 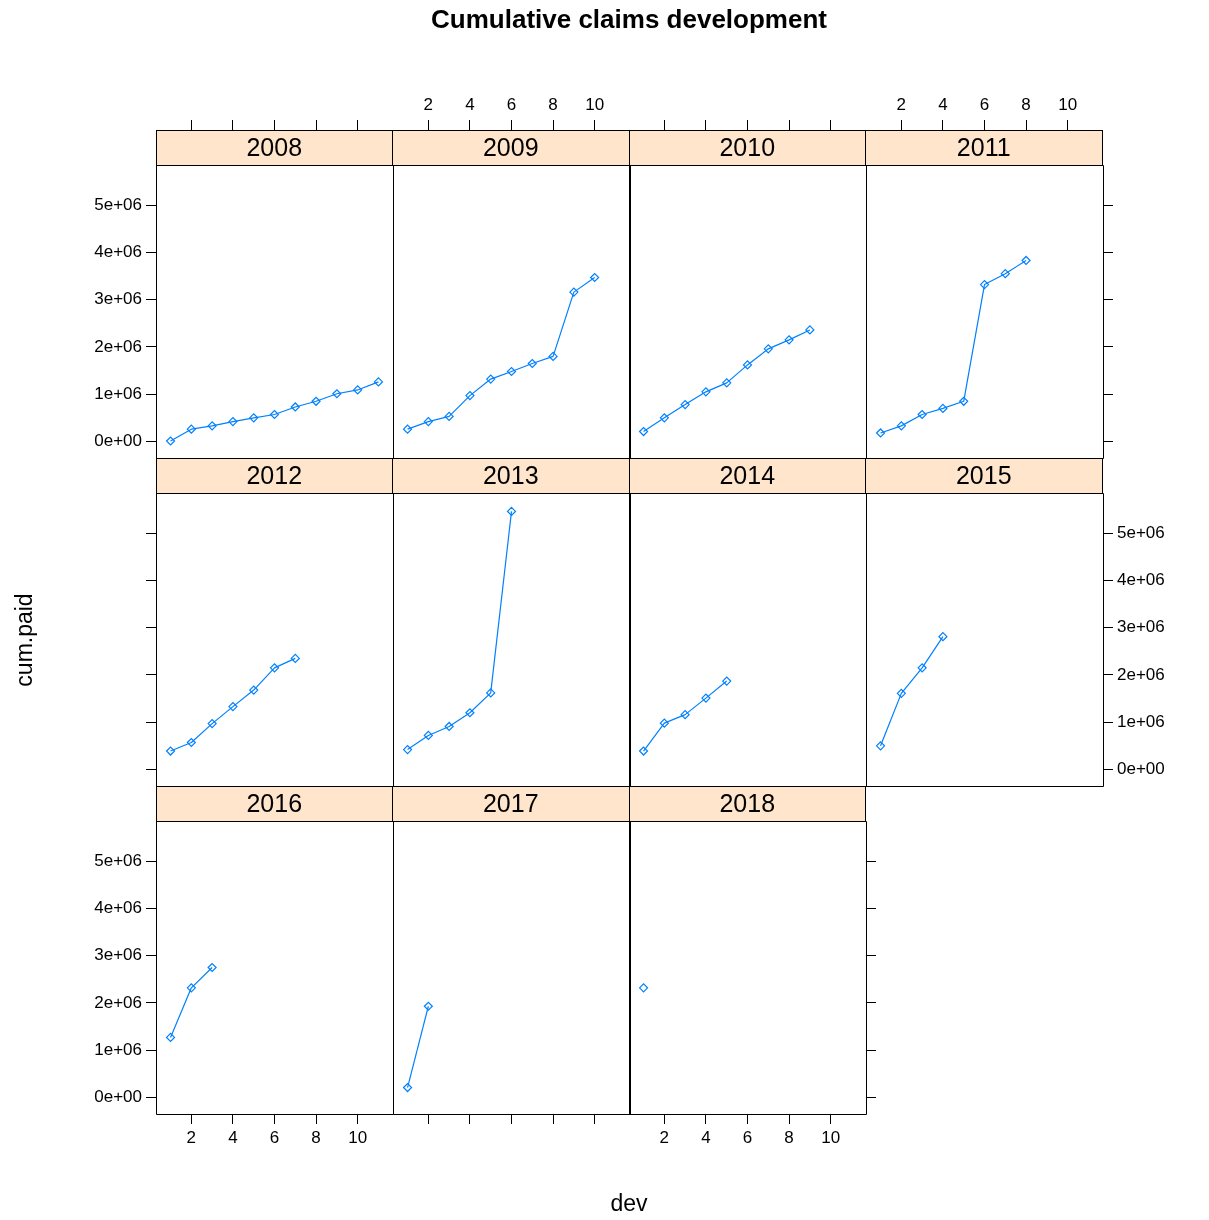 What do you see at coordinates (984, 148) in the screenshot?
I see `chart-title: 2011` at bounding box center [984, 148].